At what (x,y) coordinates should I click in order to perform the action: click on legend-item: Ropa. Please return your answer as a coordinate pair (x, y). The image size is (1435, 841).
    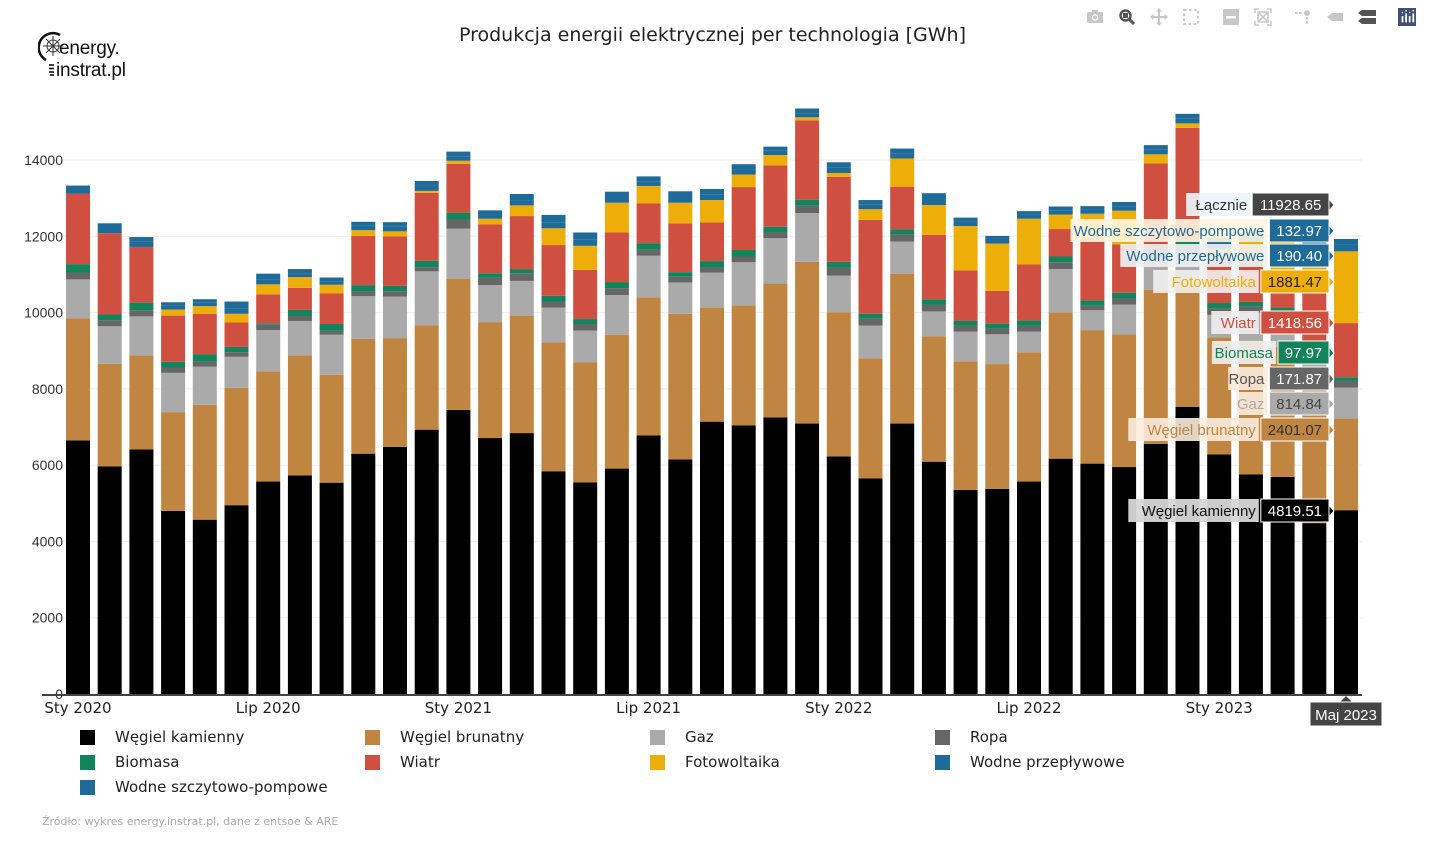
    Looking at the image, I should click on (971, 737).